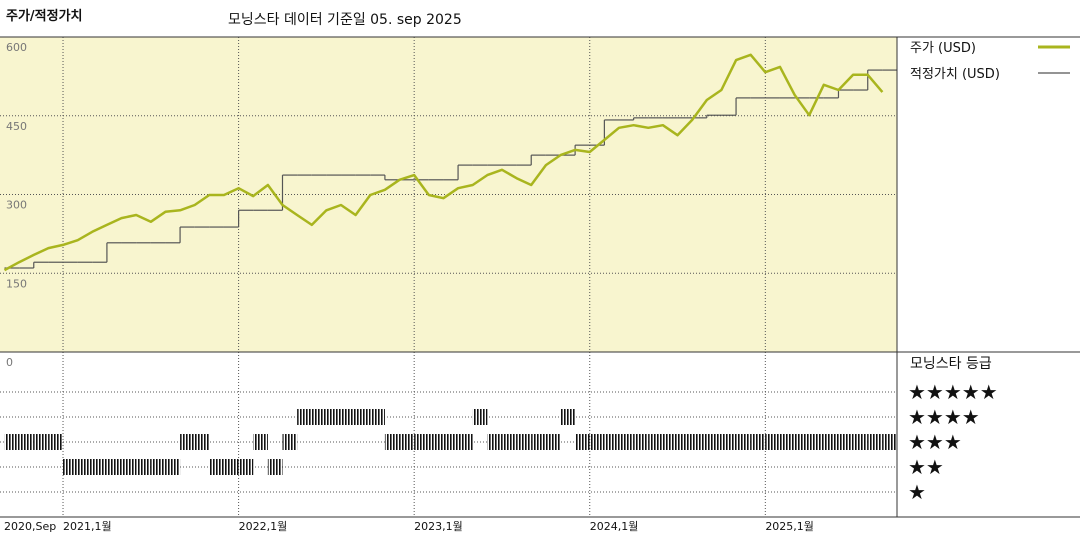  Describe the element at coordinates (16, 205) in the screenshot. I see `y-tick-label: 300` at that location.